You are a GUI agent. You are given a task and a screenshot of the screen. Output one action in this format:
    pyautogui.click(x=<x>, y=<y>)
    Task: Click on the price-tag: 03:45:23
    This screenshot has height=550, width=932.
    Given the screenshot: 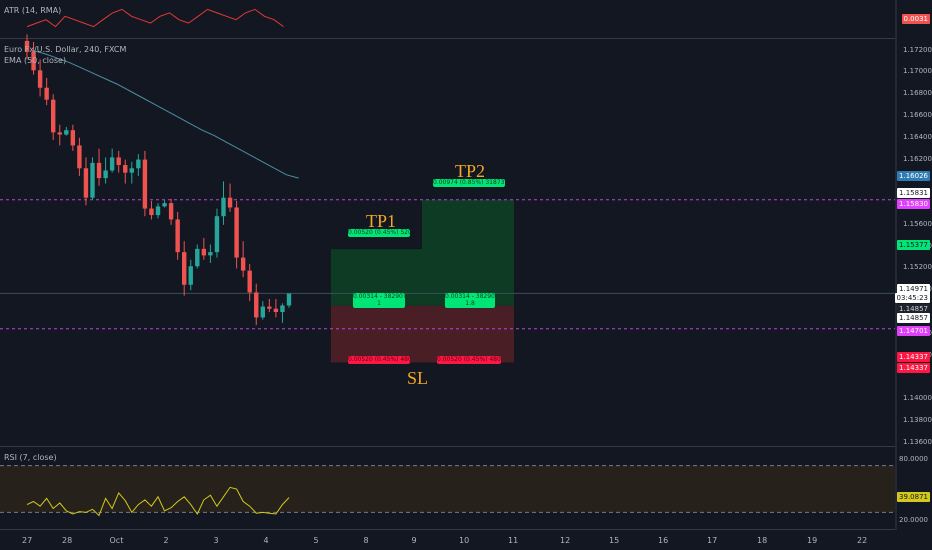 What is the action you would take?
    pyautogui.click(x=912, y=298)
    